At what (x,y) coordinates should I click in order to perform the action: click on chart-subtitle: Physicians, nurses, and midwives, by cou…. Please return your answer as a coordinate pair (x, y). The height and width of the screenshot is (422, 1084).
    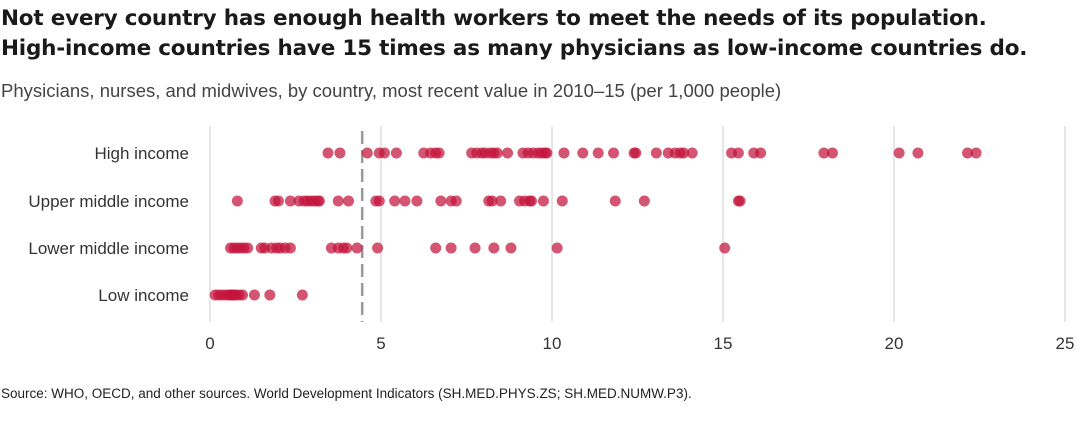
    Looking at the image, I should click on (391, 90).